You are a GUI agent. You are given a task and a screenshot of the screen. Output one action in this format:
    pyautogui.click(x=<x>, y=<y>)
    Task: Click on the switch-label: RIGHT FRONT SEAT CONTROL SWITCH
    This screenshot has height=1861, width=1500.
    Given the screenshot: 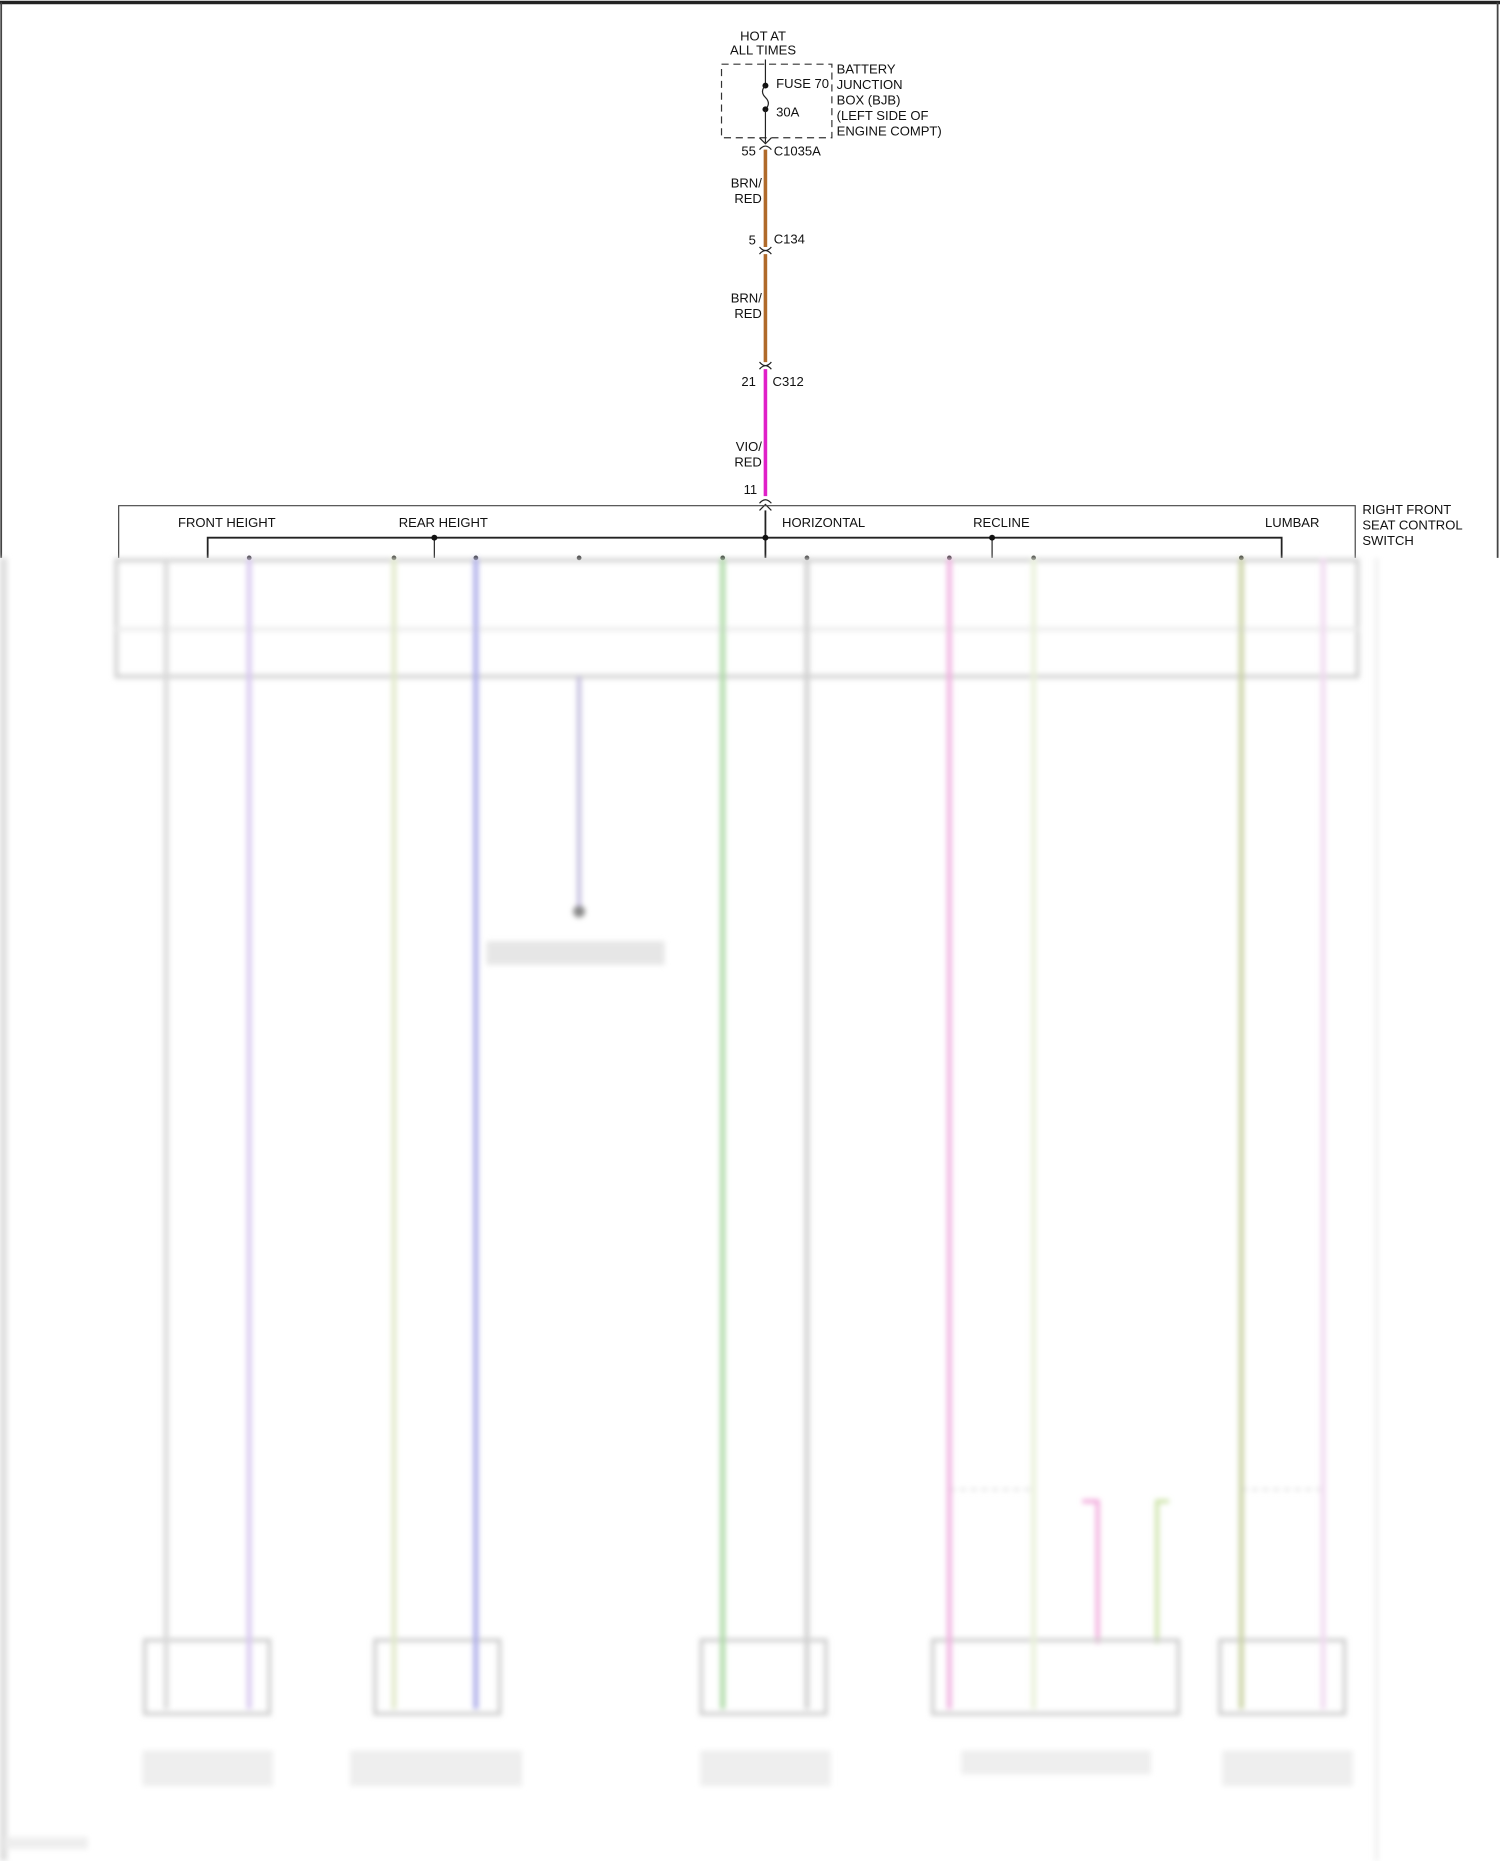 What is the action you would take?
    pyautogui.click(x=1412, y=525)
    